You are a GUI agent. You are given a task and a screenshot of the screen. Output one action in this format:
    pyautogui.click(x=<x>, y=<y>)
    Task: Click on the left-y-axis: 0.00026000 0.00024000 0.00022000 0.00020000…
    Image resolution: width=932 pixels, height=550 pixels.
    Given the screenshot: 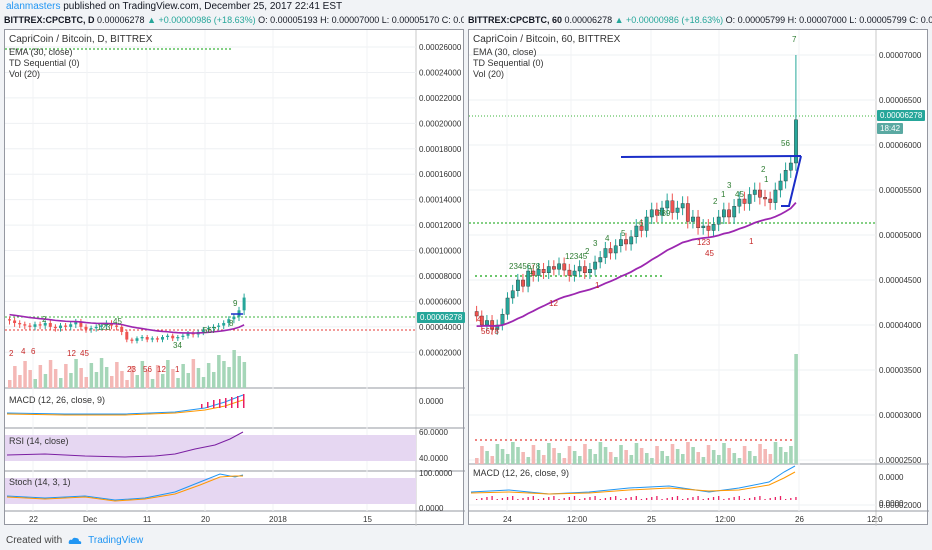 What is the action you would take?
    pyautogui.click(x=440, y=200)
    